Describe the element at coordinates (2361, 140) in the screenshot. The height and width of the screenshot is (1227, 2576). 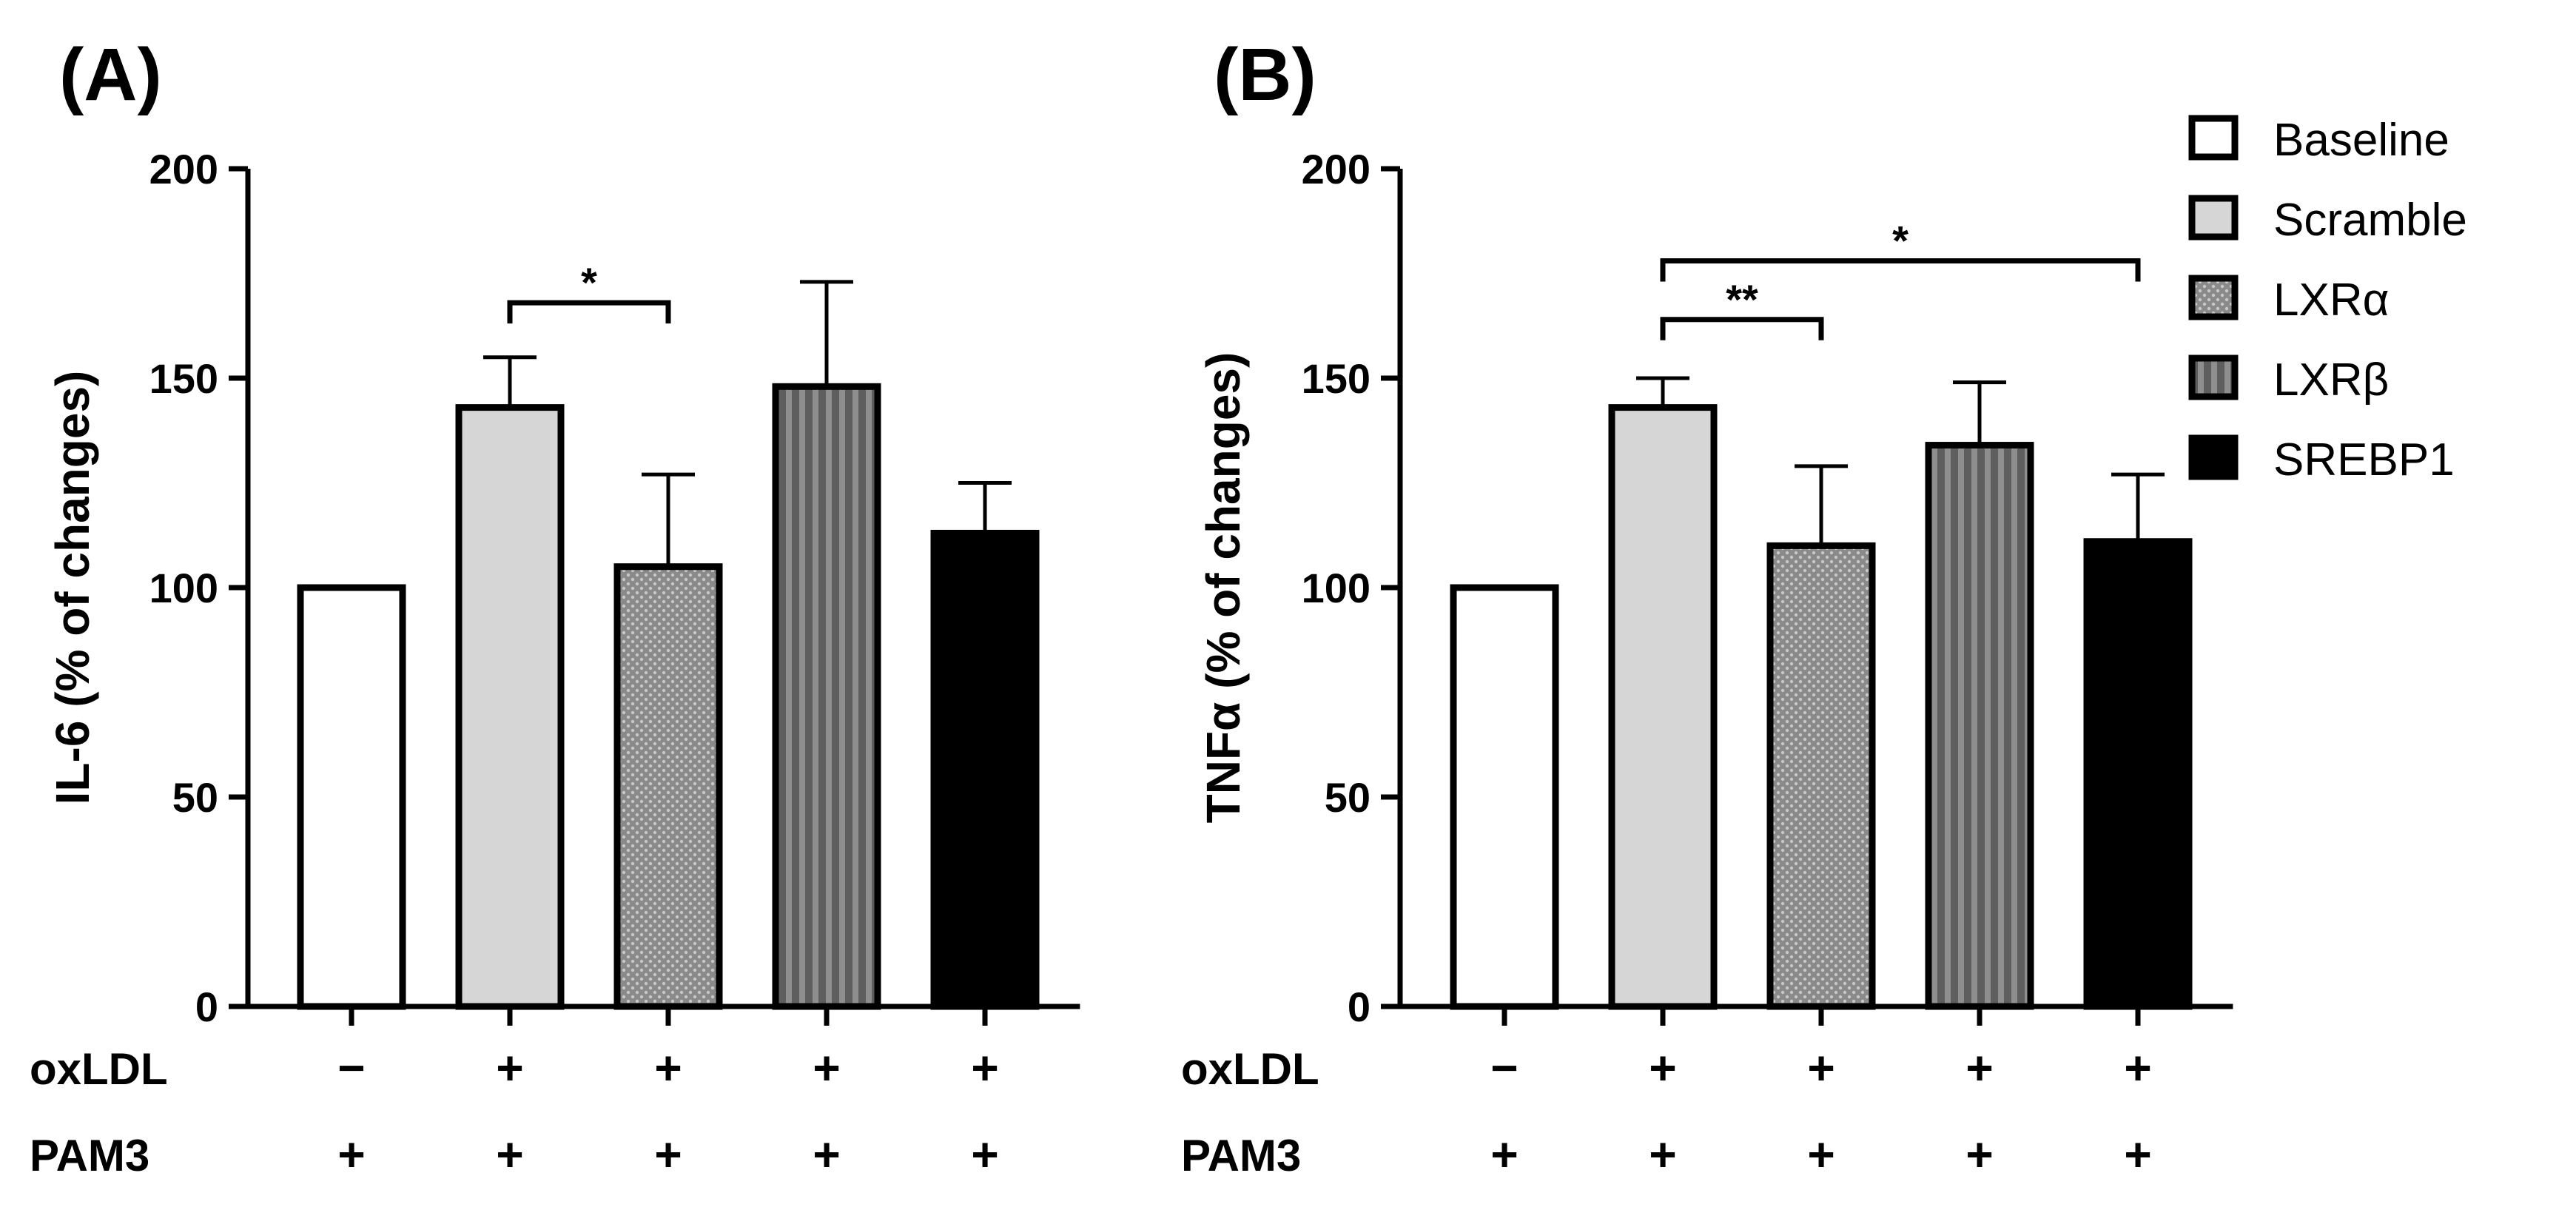
I see `legend-label: Baseline` at that location.